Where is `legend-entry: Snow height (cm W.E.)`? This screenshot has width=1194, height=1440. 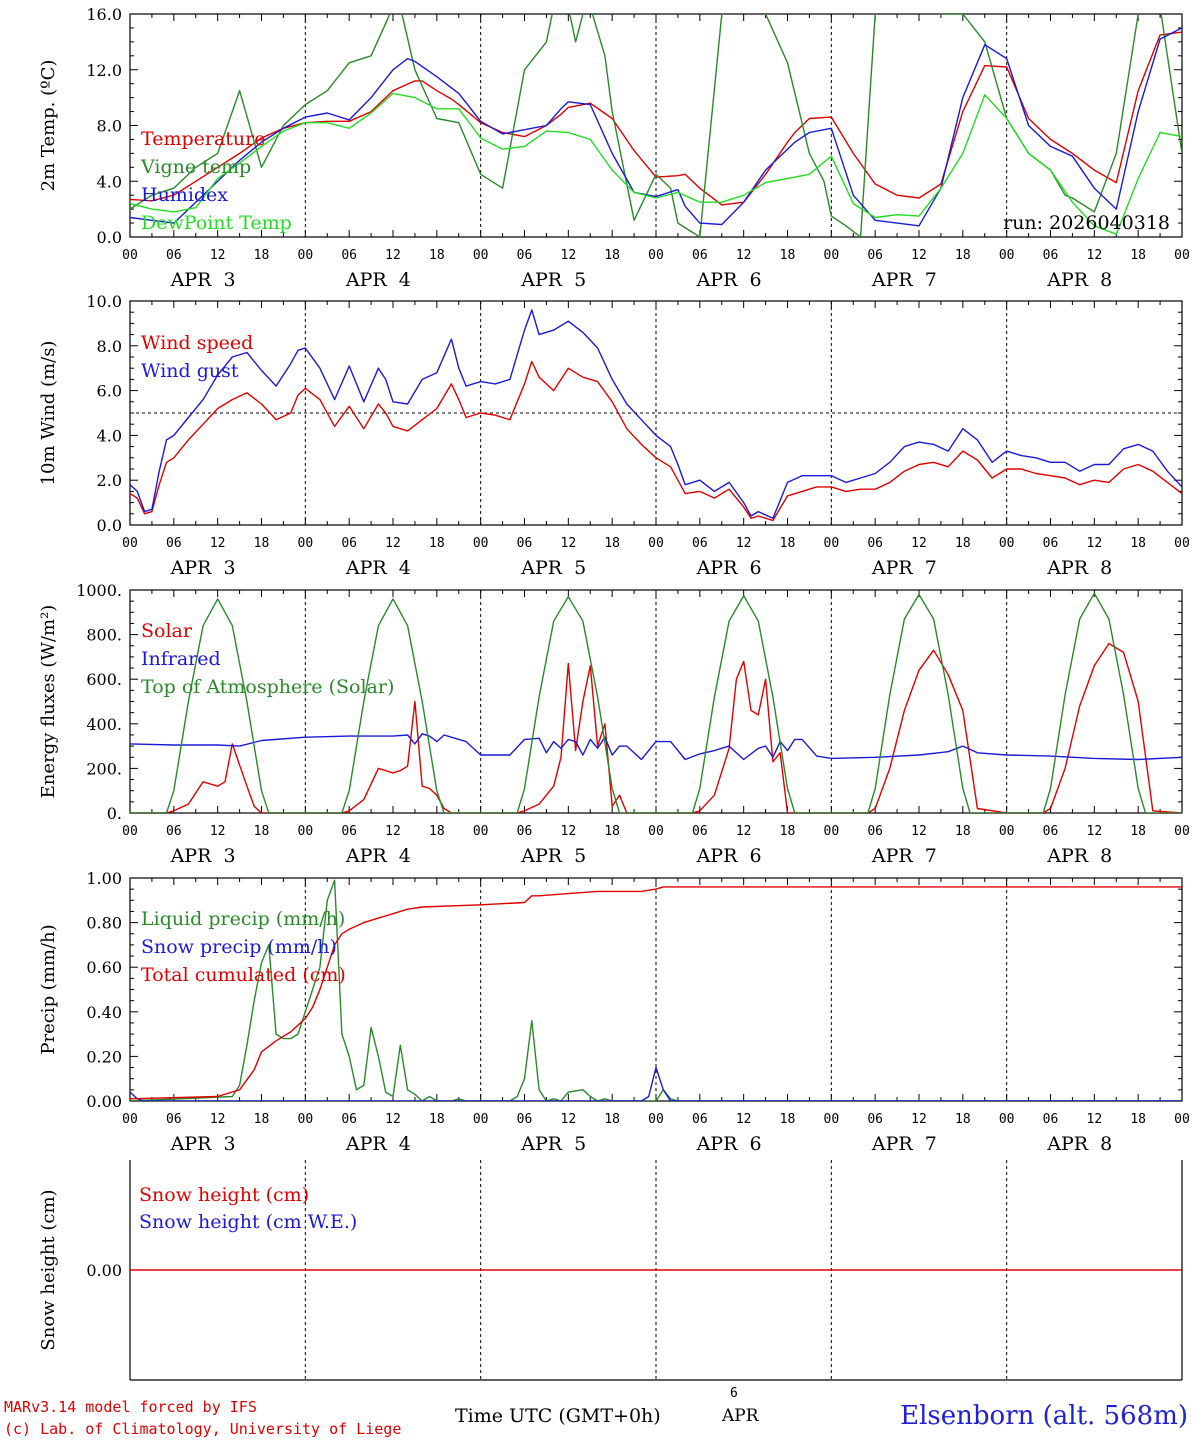 legend-entry: Snow height (cm W.E.) is located at coordinates (248, 1222).